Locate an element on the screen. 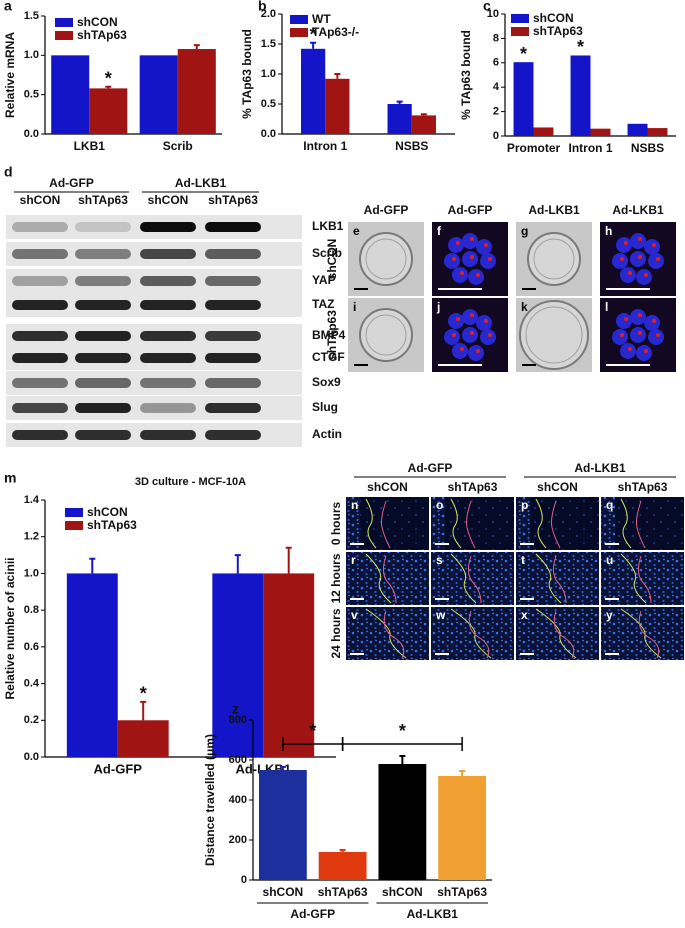 This screenshot has height=928, width=685. y-tick-label: 1.5 is located at coordinates (31, 16).